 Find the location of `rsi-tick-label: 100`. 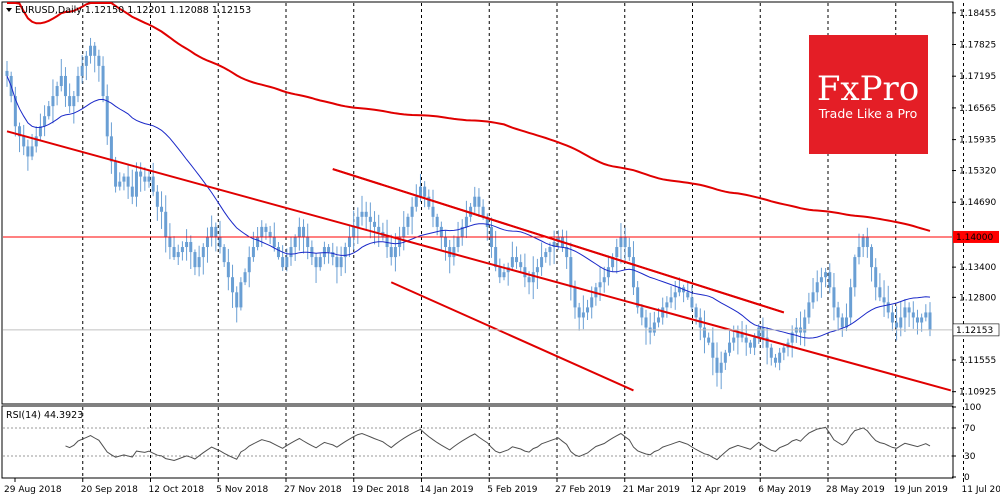

rsi-tick-label: 100 is located at coordinates (972, 408).